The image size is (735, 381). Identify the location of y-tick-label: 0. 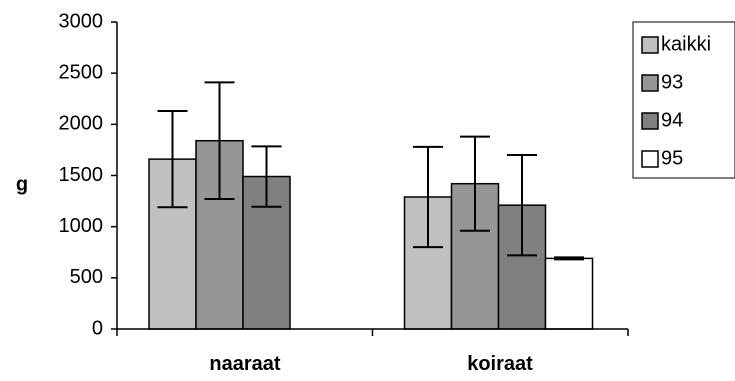
(97, 328).